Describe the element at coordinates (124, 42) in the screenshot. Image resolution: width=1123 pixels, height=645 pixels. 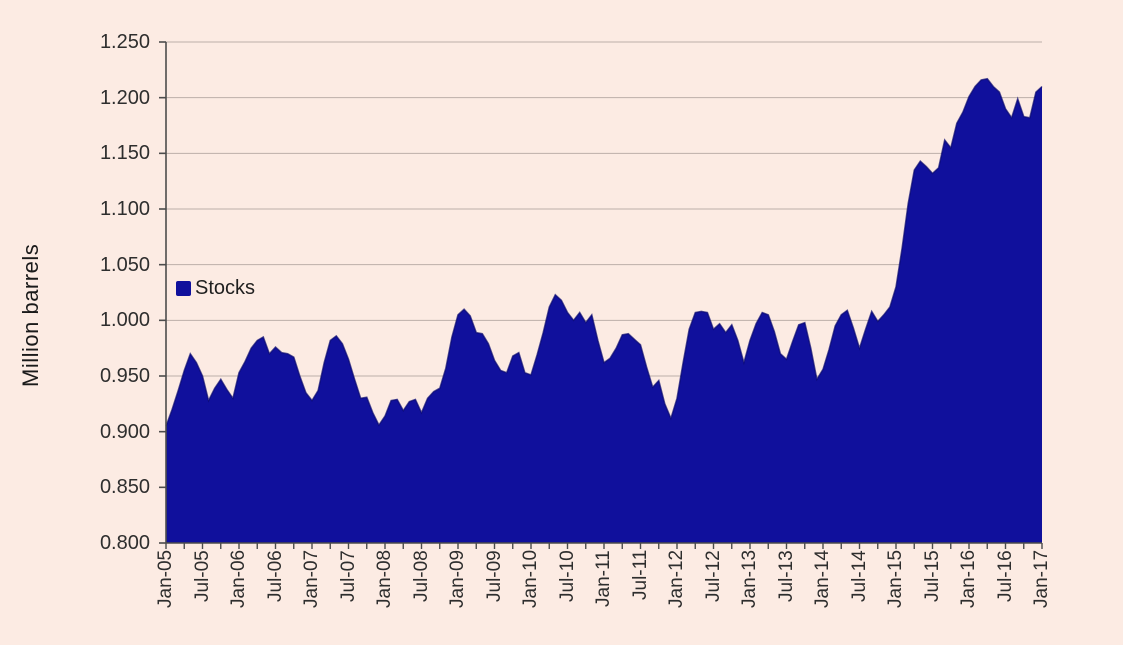
I see `y-tick-label: 1.250` at that location.